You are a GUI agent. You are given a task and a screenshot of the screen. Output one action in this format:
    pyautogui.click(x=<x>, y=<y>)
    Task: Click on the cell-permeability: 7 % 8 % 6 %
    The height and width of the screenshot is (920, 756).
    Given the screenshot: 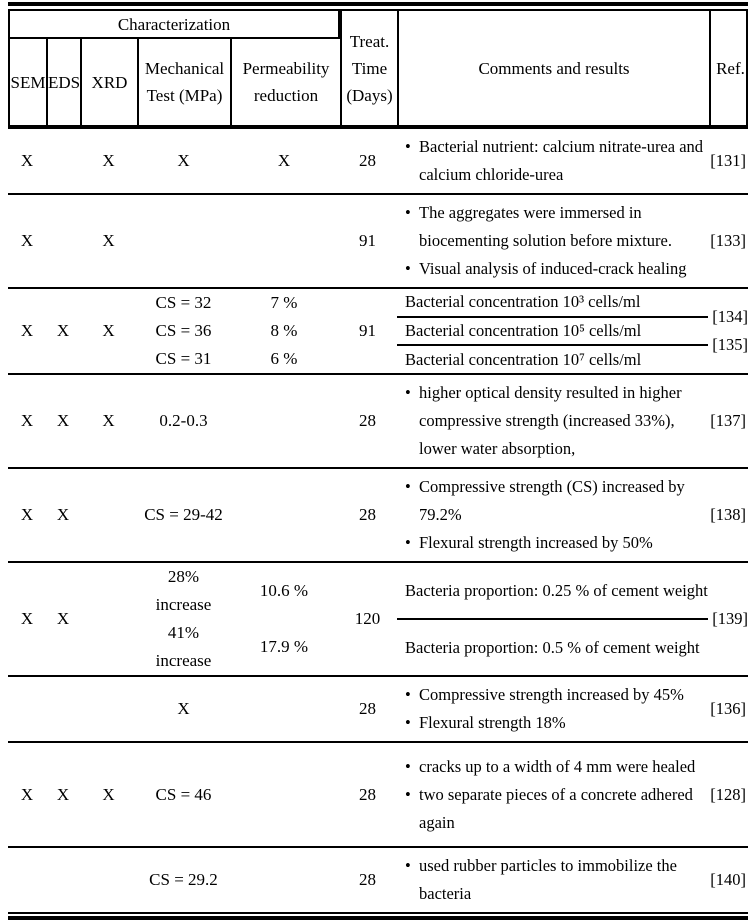 What is the action you would take?
    pyautogui.click(x=284, y=331)
    